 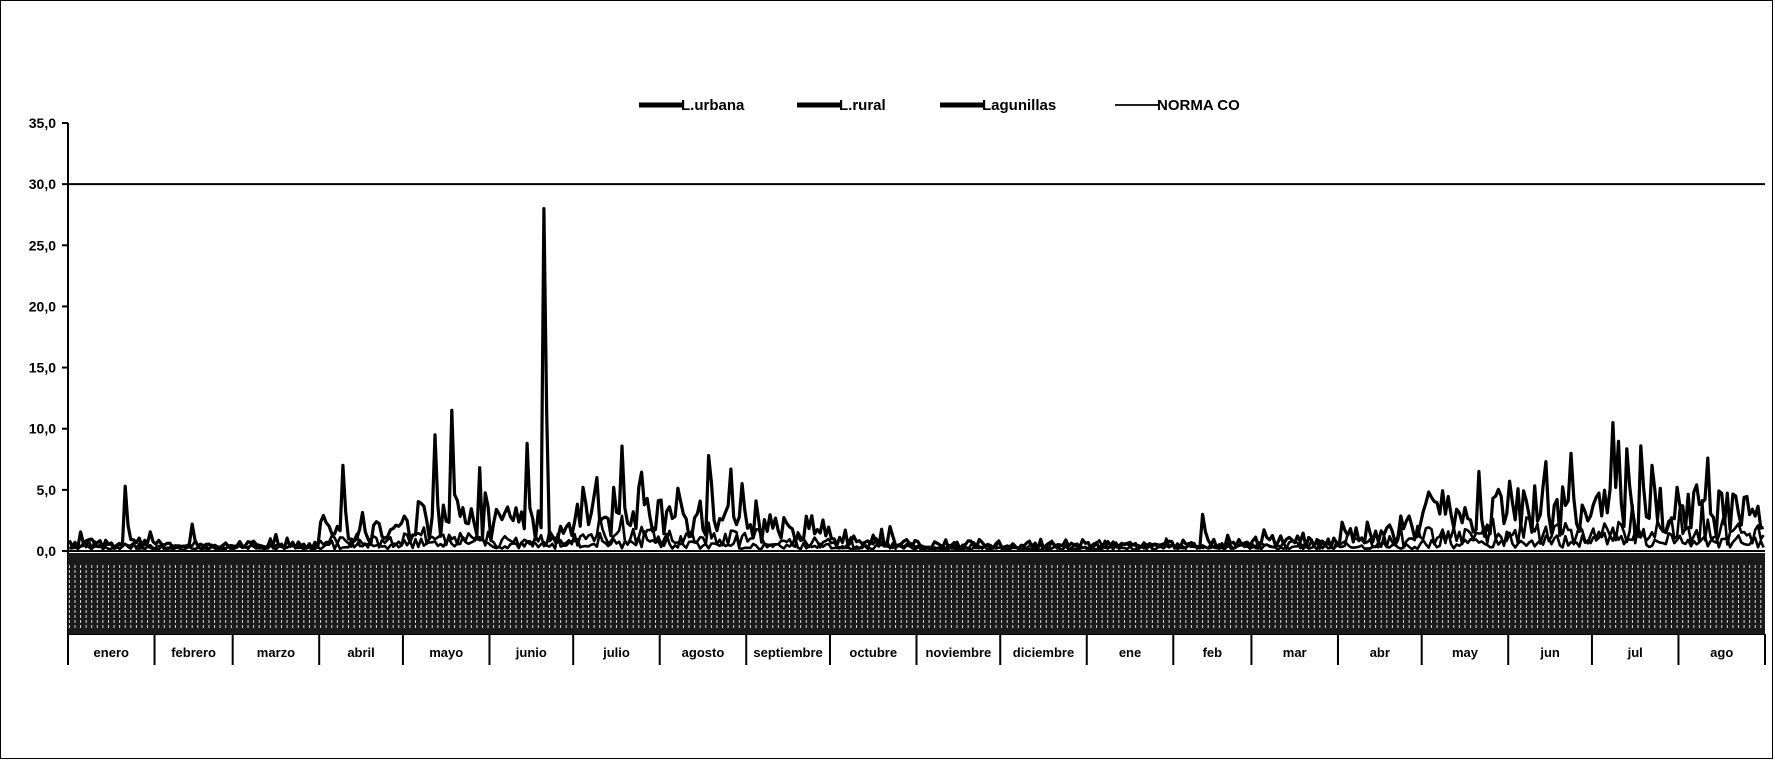 What do you see at coordinates (917, 539) in the screenshot?
I see `series-line-lagunillas` at bounding box center [917, 539].